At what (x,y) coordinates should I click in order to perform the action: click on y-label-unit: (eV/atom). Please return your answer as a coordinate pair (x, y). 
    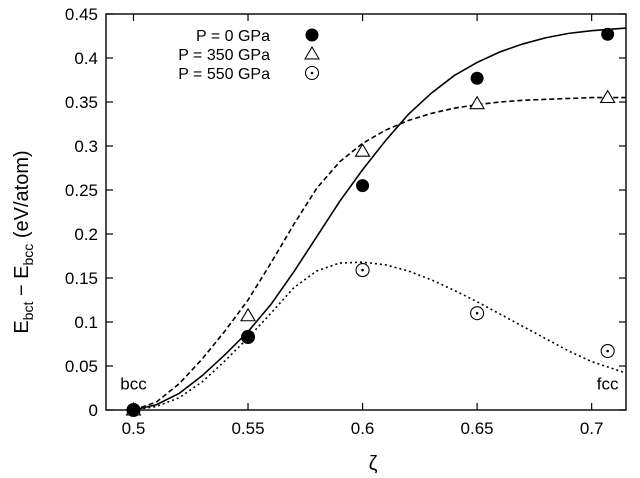
    Looking at the image, I should click on (22, 196).